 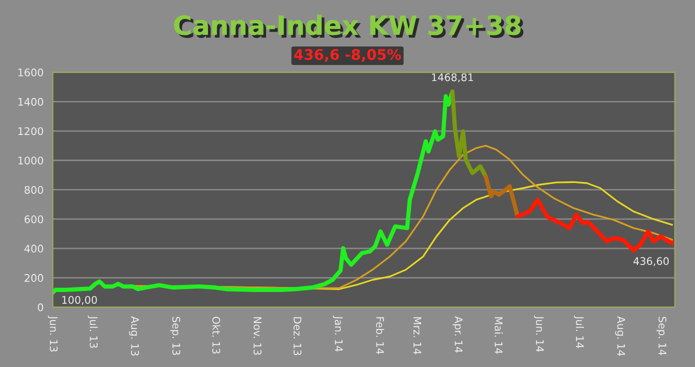 What do you see at coordinates (34, 248) in the screenshot?
I see `y-tick-label: 400` at bounding box center [34, 248].